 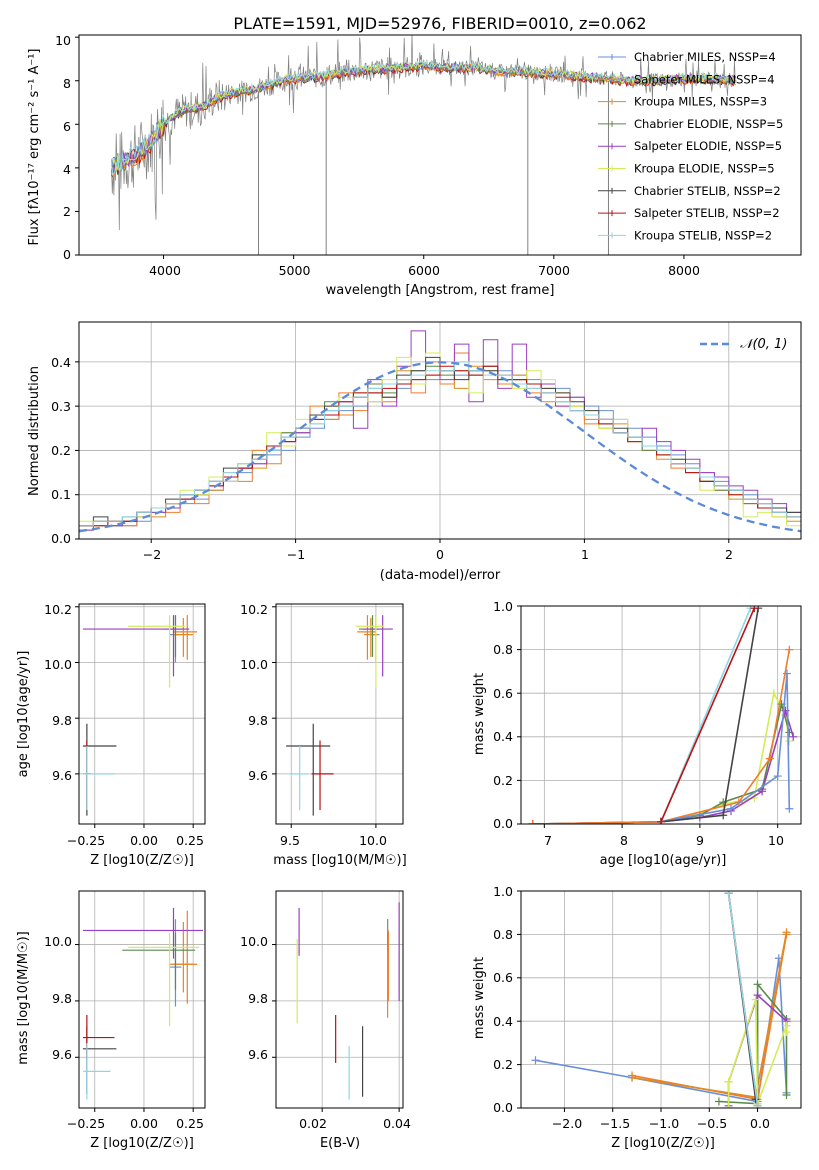 What do you see at coordinates (776, 840) in the screenshot?
I see `x-tick-label: 10` at bounding box center [776, 840].